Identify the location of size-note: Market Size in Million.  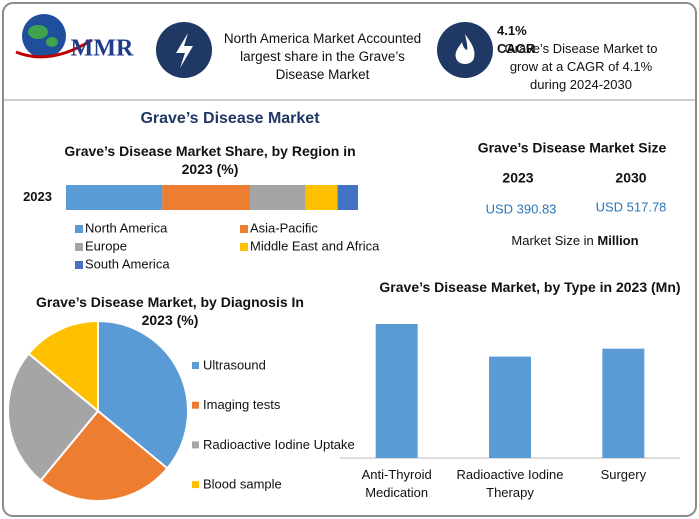
(574, 240).